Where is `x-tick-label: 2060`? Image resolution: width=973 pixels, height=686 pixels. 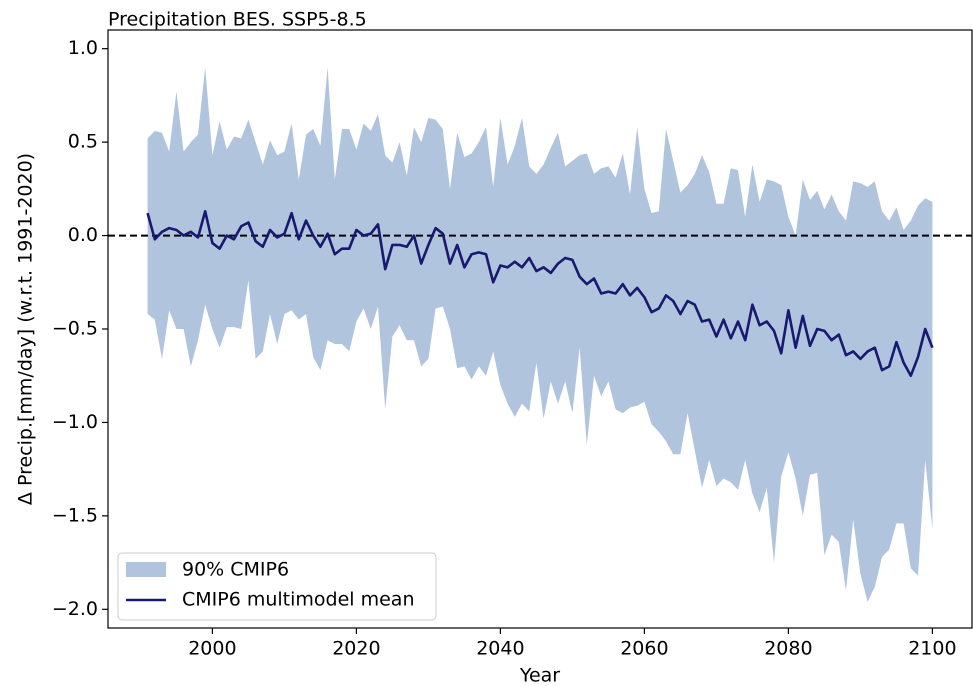
x-tick-label: 2060 is located at coordinates (644, 649).